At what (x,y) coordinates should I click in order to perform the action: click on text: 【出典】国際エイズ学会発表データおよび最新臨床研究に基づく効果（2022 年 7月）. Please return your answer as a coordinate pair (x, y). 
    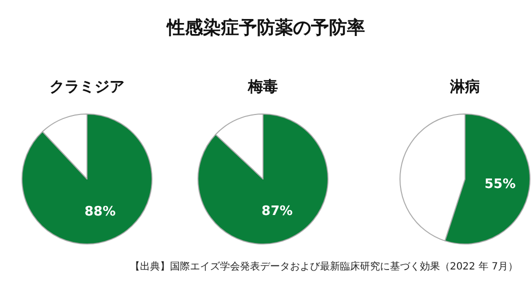
    Looking at the image, I should click on (324, 266).